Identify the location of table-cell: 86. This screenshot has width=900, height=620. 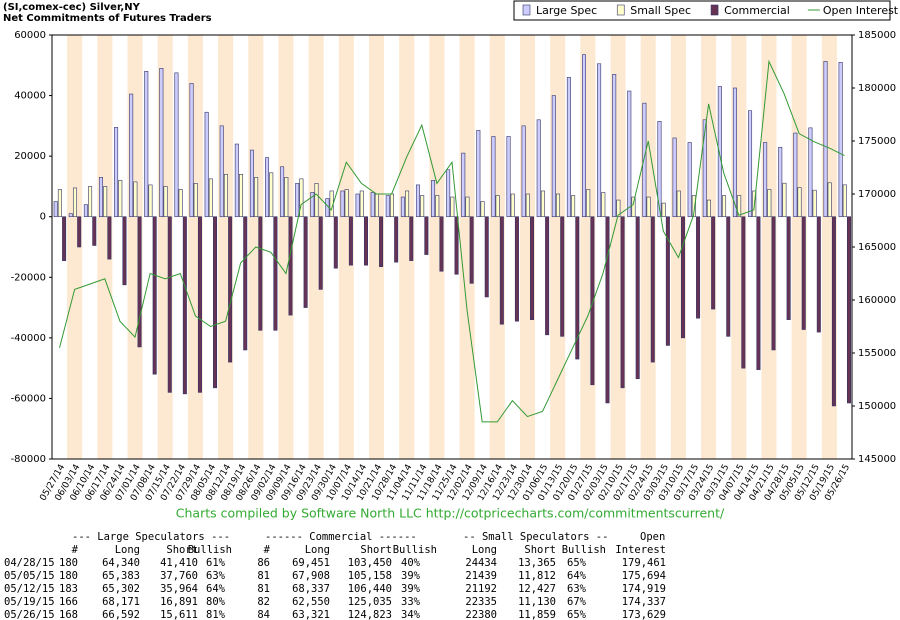
(263, 563).